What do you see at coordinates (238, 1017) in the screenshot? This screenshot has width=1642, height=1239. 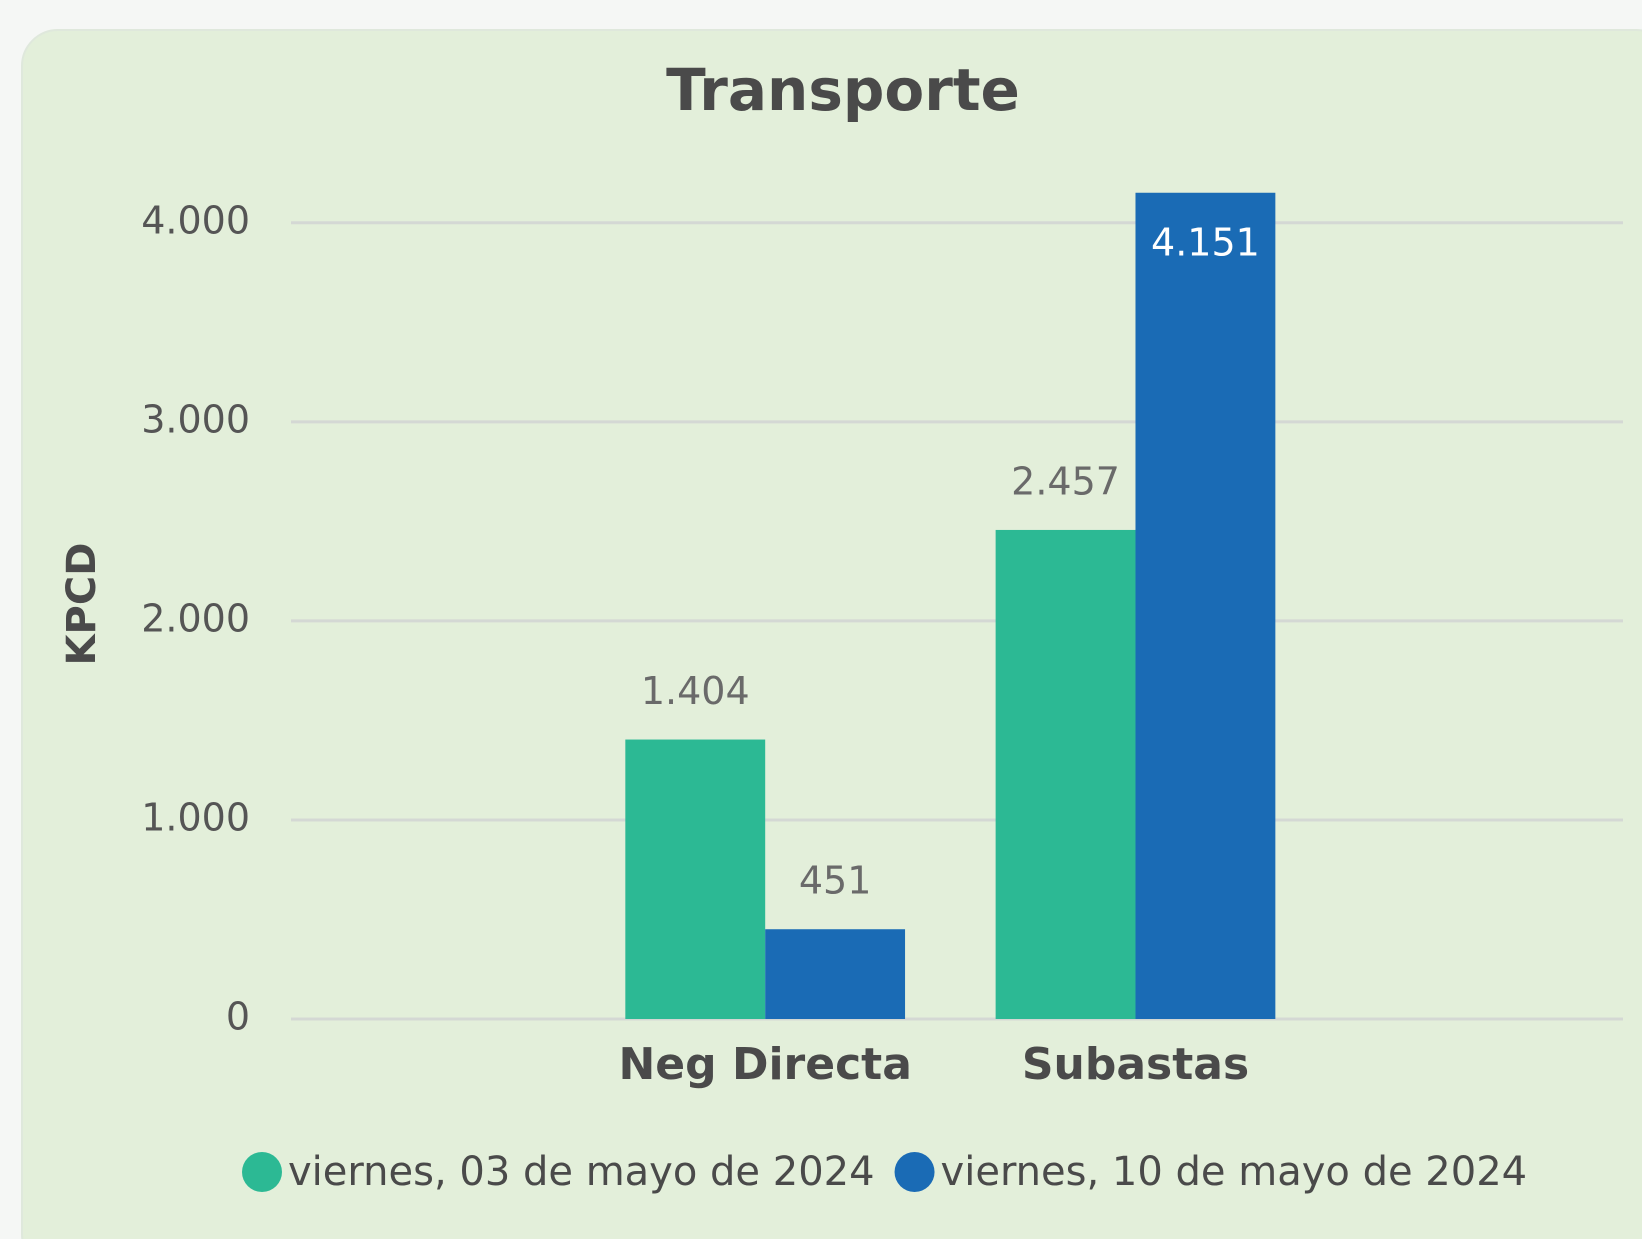 I see `y-tick-label: 0` at bounding box center [238, 1017].